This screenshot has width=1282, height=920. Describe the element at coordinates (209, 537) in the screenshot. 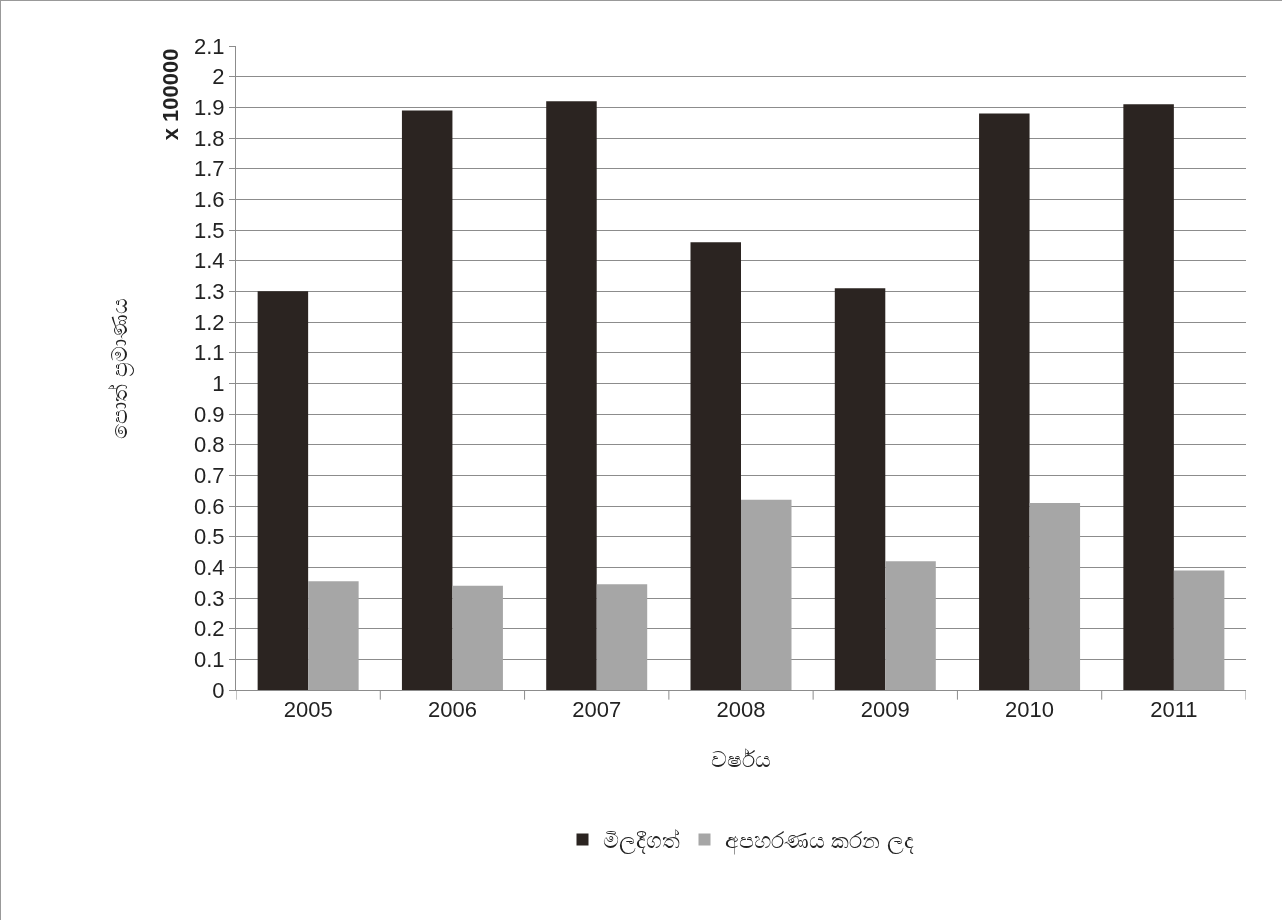

I see `y-tick-label: 0.5` at that location.